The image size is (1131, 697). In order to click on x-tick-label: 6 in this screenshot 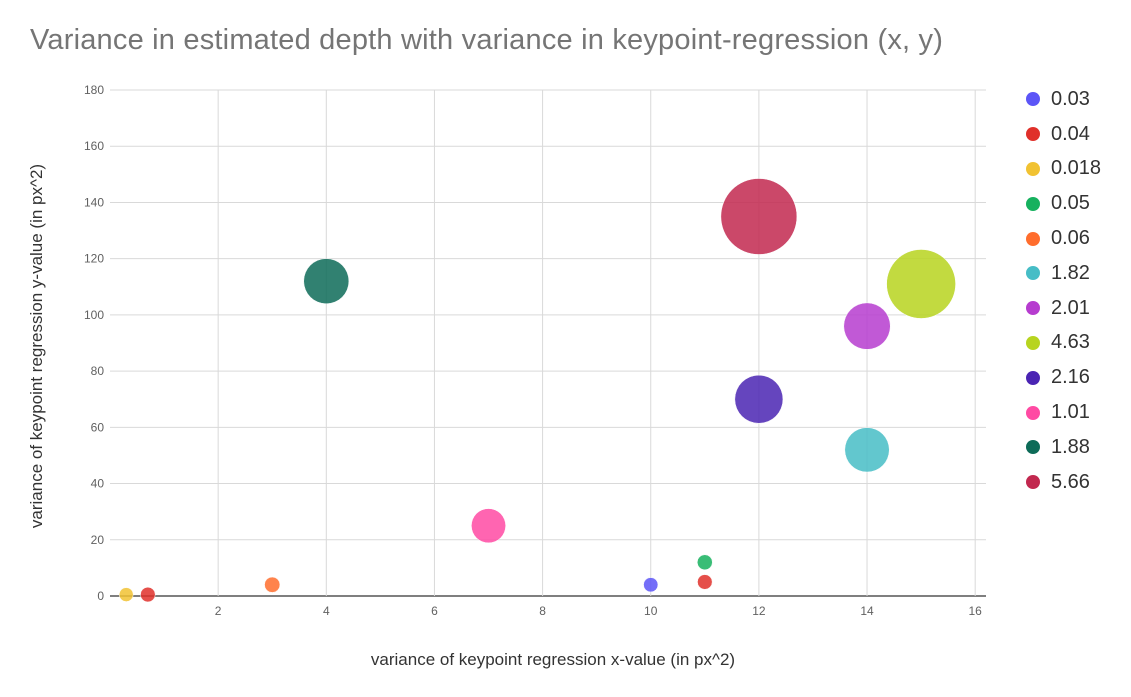, I will do `click(434, 611)`.